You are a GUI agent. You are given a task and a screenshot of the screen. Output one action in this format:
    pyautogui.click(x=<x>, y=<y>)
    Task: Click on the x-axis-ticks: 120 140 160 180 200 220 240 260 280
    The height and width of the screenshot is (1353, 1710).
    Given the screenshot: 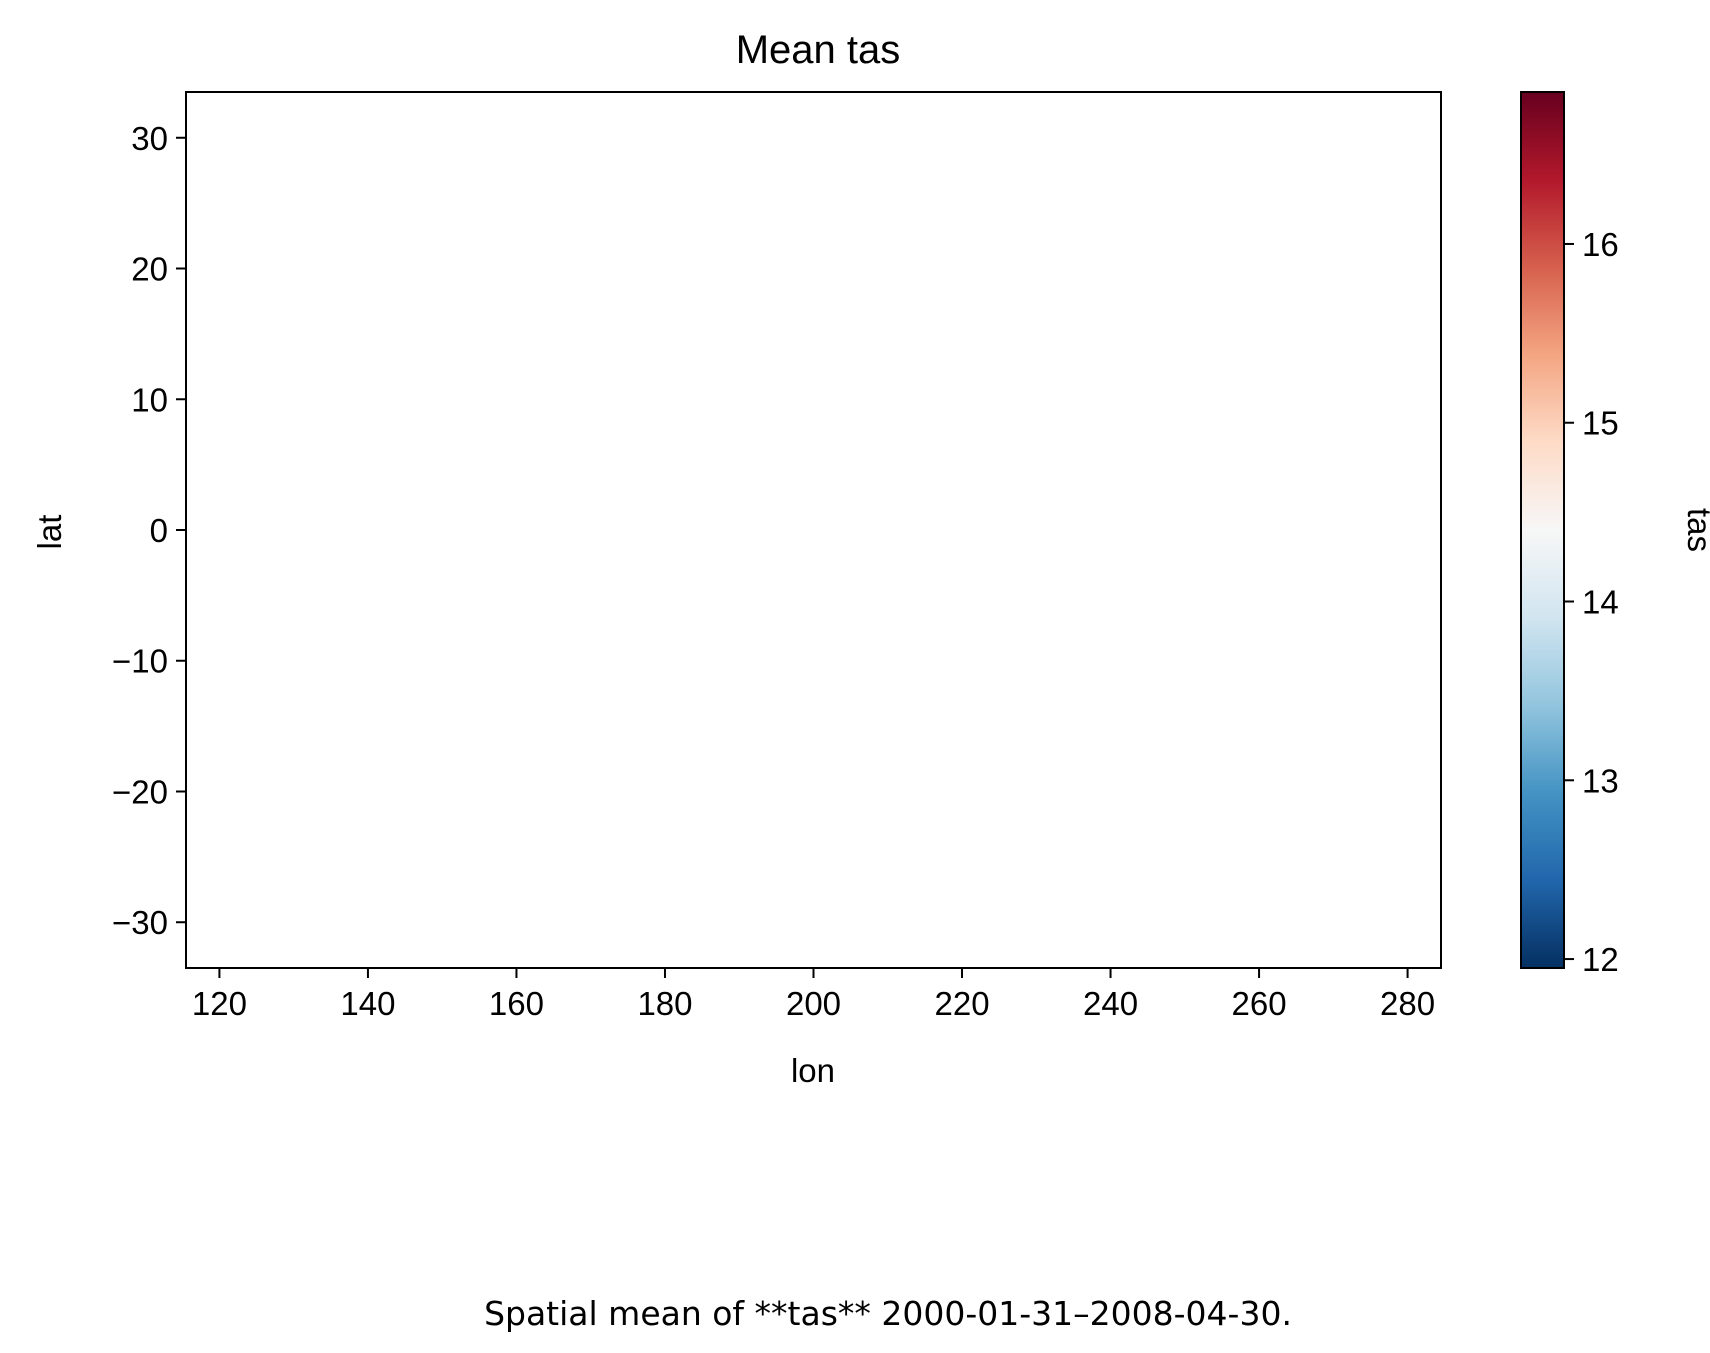 What is the action you would take?
    pyautogui.click(x=813, y=995)
    